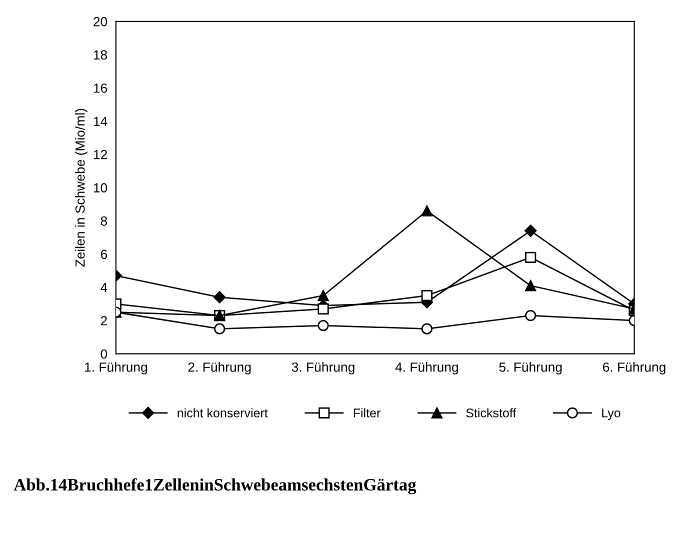 The image size is (682, 536). What do you see at coordinates (219, 368) in the screenshot?
I see `x-tick-label: 2. Führung` at bounding box center [219, 368].